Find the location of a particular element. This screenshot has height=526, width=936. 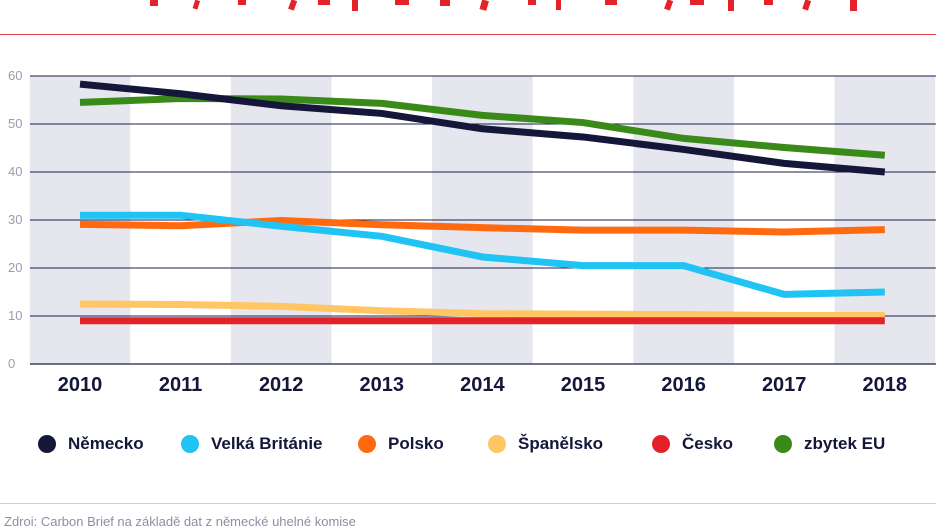

legend-item: Německo is located at coordinates (91, 444).